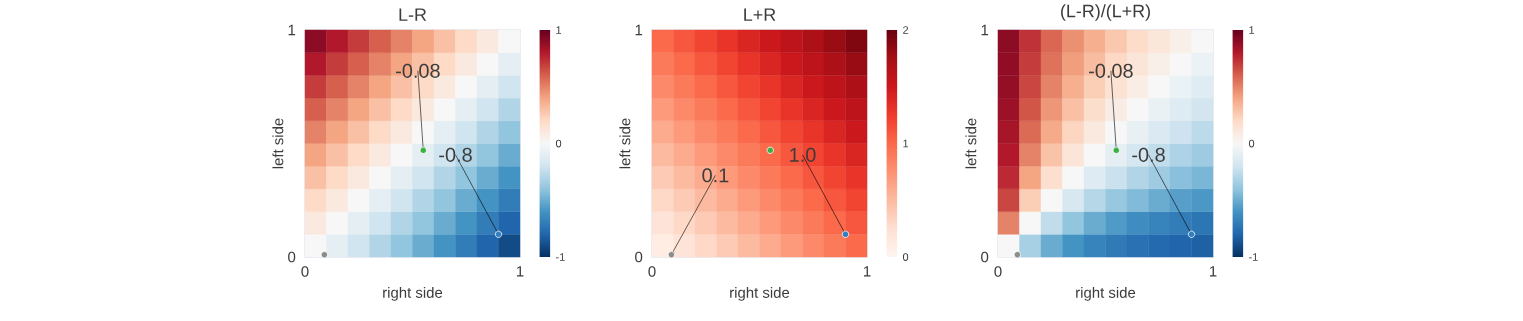 Image resolution: width=1523 pixels, height=321 pixels. I want to click on color-bar-label: 2, so click(906, 30).